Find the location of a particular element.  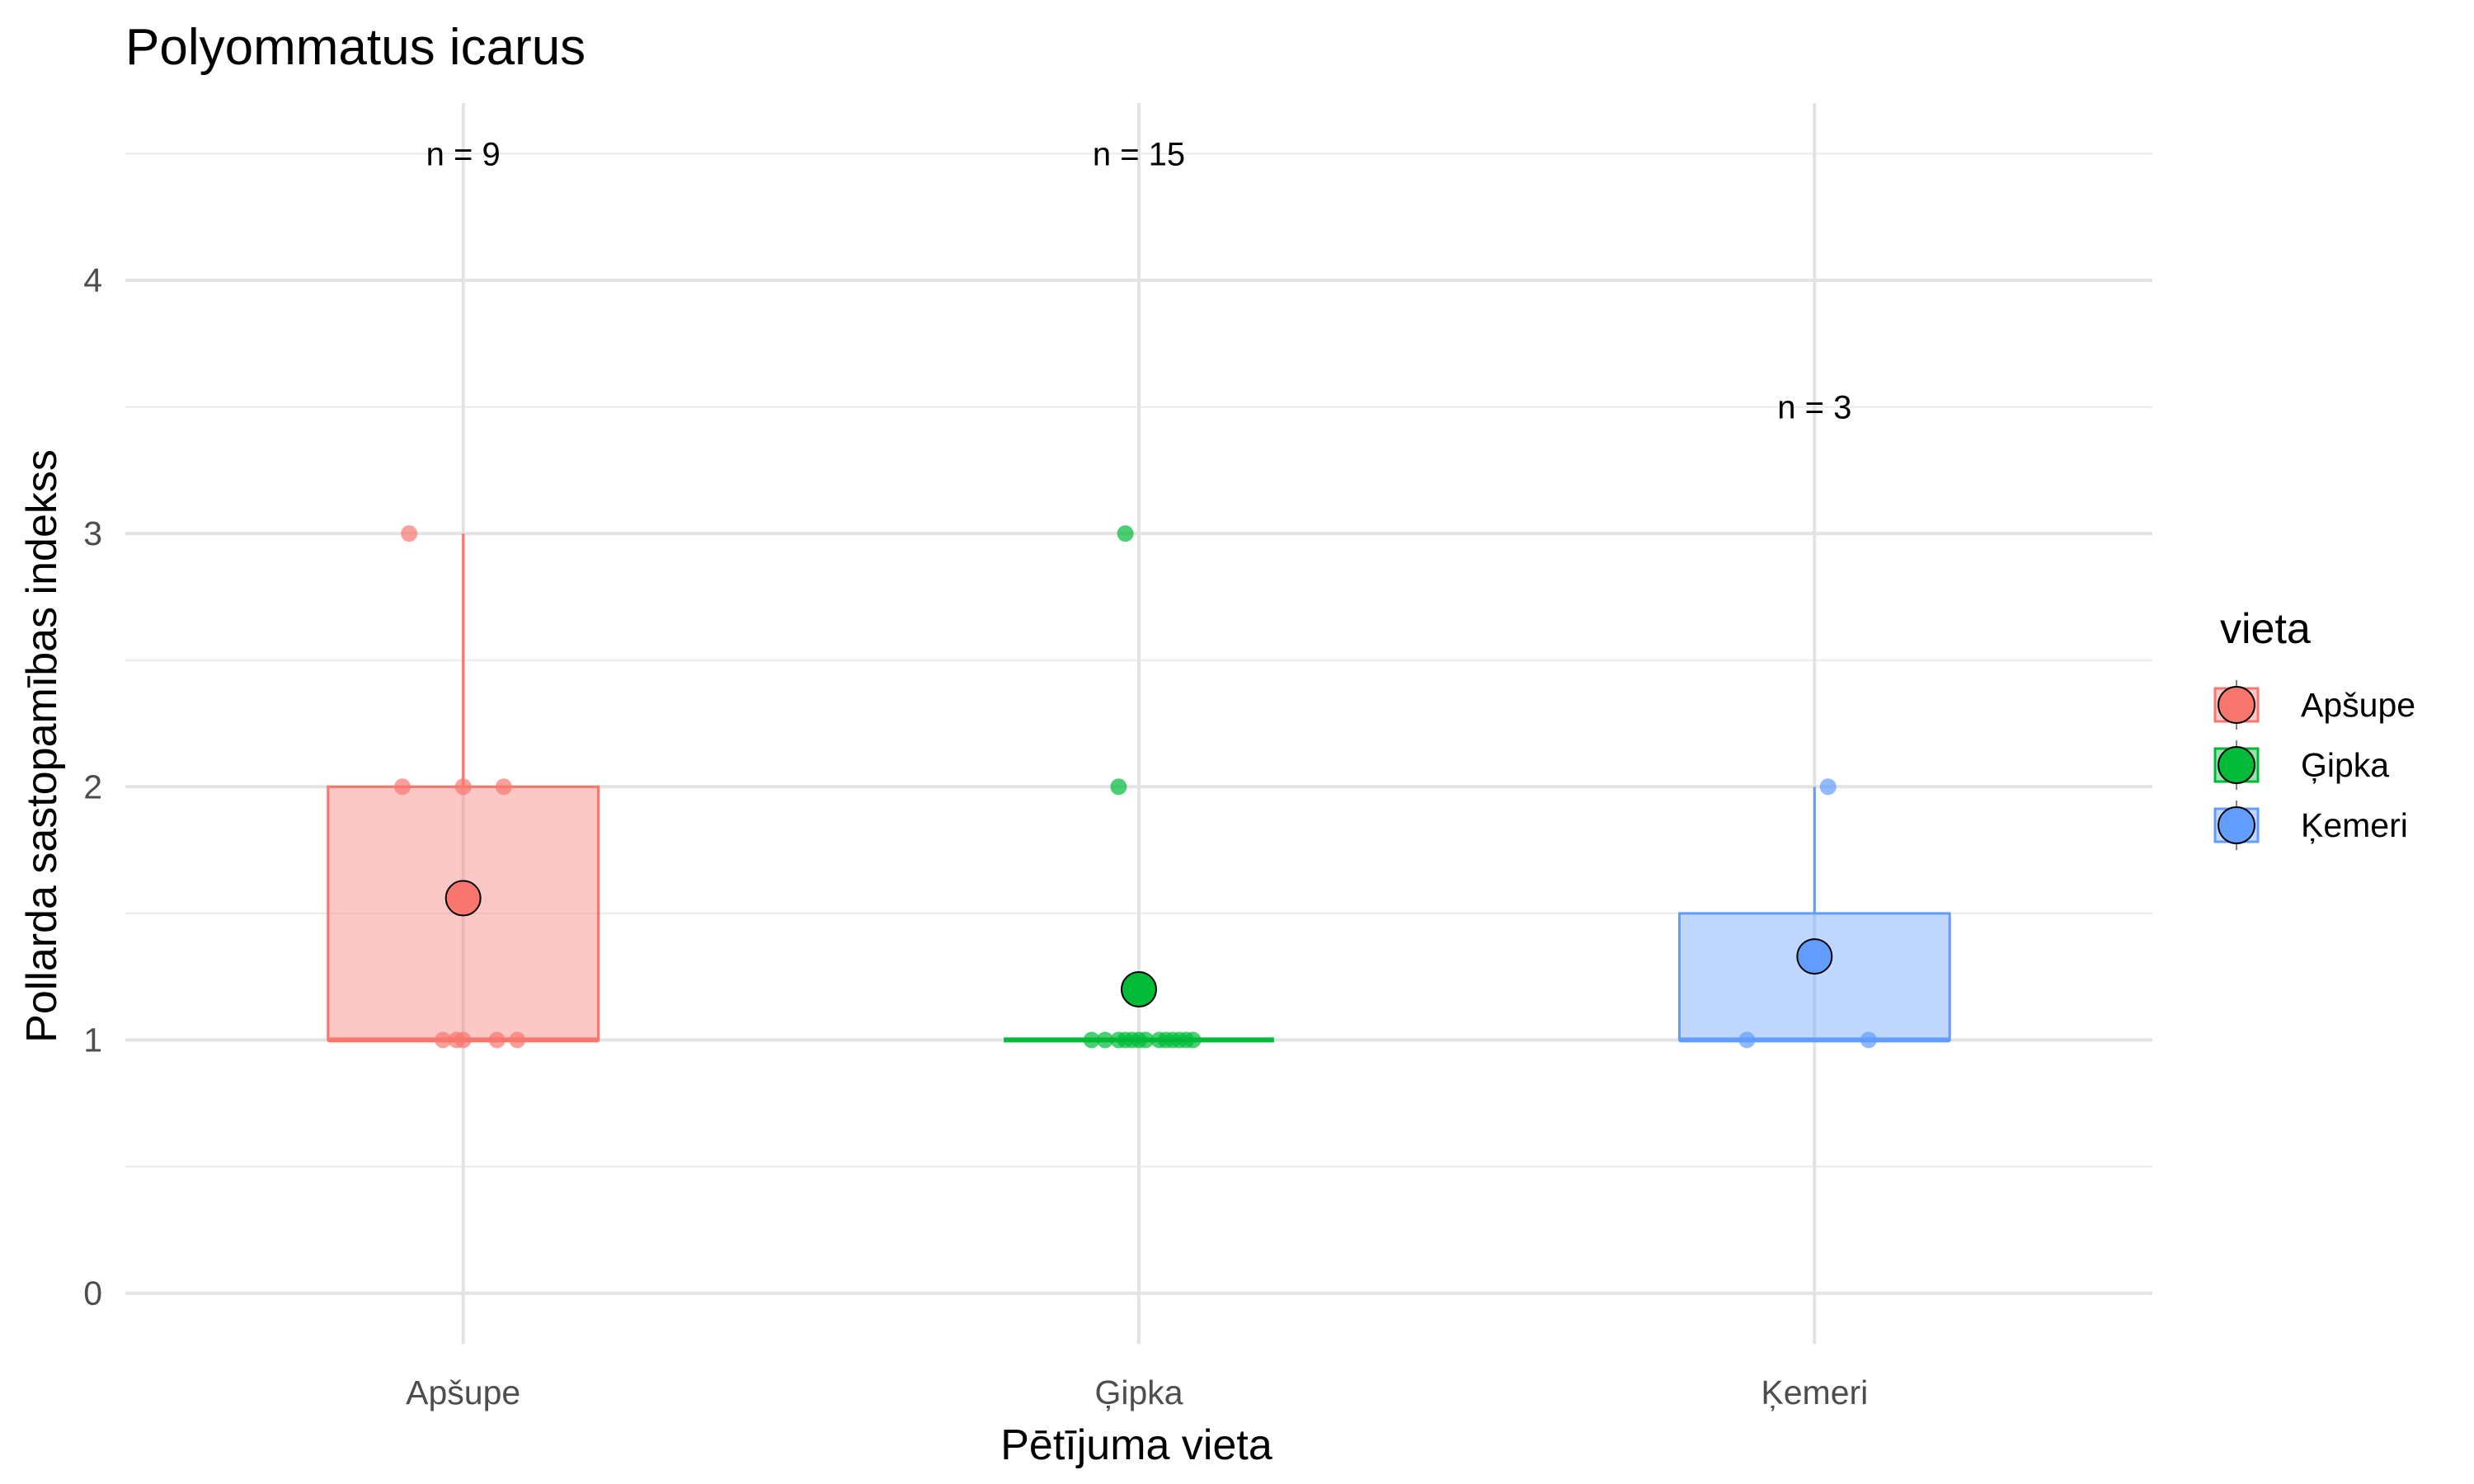

legend: vieta Apšupe Ģipka Ķemeri is located at coordinates (2314, 727).